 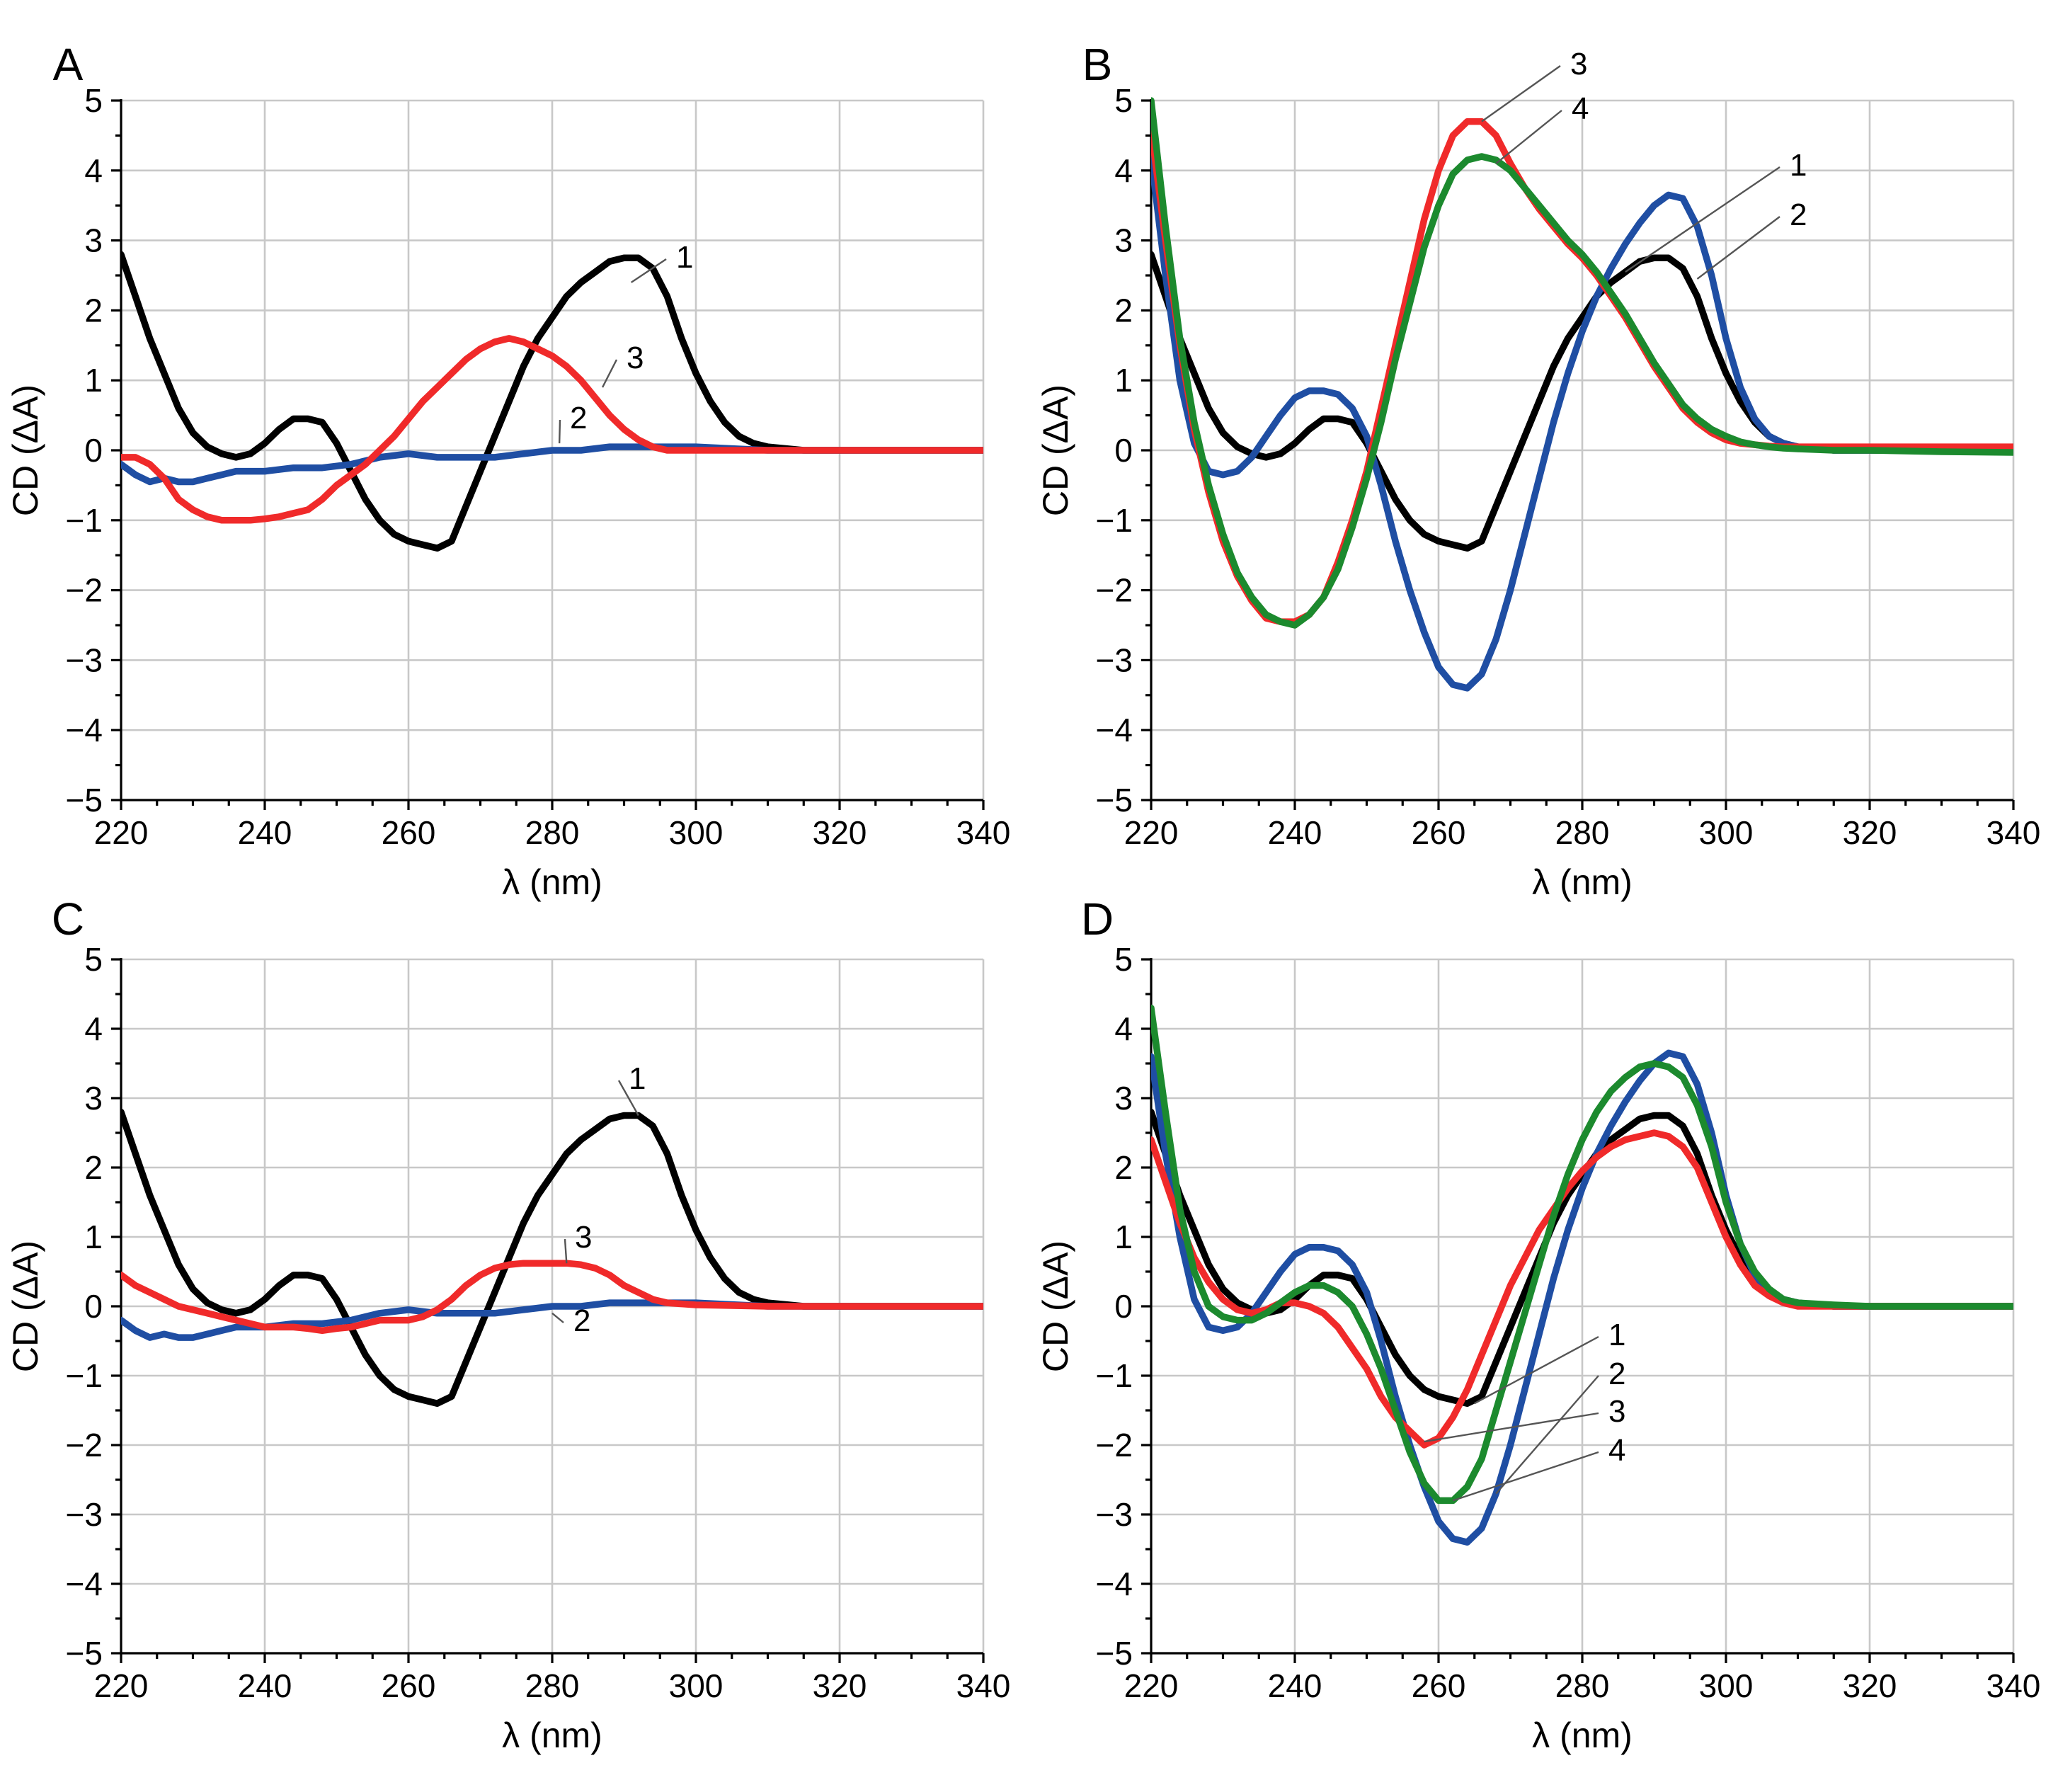 I want to click on curve-number: 4, so click(x=1616, y=1450).